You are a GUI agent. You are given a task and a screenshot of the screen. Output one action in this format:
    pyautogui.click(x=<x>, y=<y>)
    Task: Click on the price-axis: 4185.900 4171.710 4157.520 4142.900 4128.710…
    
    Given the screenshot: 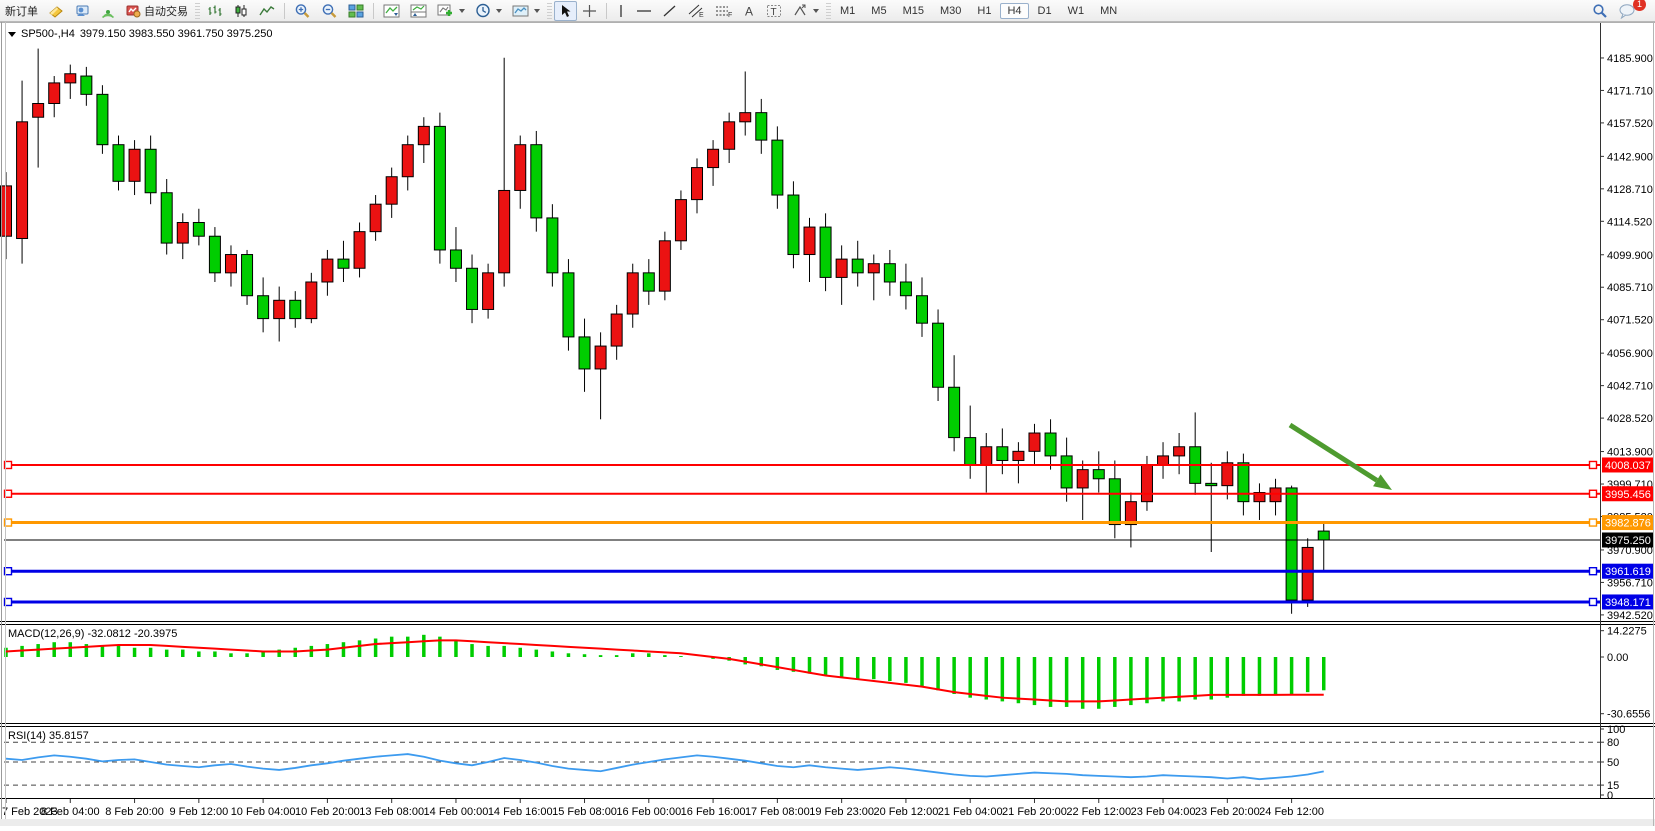 What is the action you would take?
    pyautogui.click(x=1627, y=412)
    